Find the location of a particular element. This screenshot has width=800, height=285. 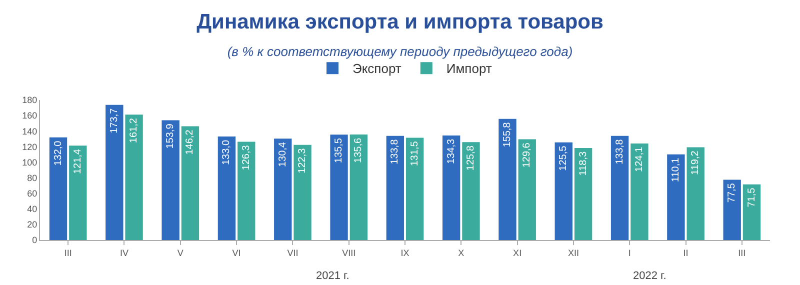

y-tick-label: 20 is located at coordinates (32, 225).